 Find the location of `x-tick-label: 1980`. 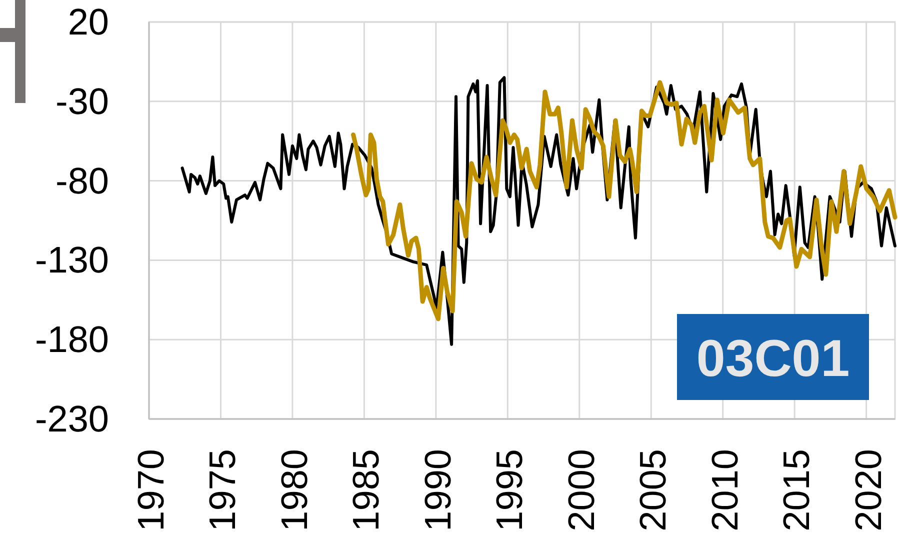

x-tick-label: 1980 is located at coordinates (294, 490).